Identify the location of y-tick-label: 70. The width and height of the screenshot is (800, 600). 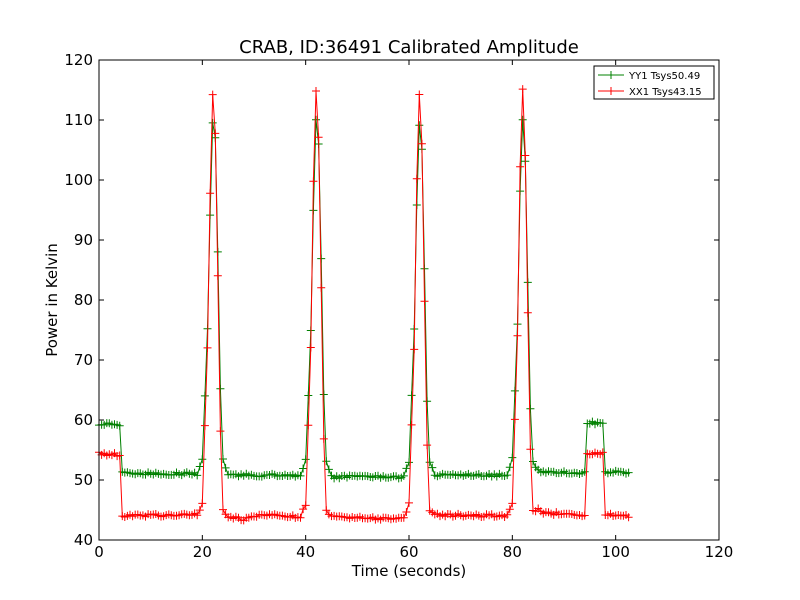
(83, 360).